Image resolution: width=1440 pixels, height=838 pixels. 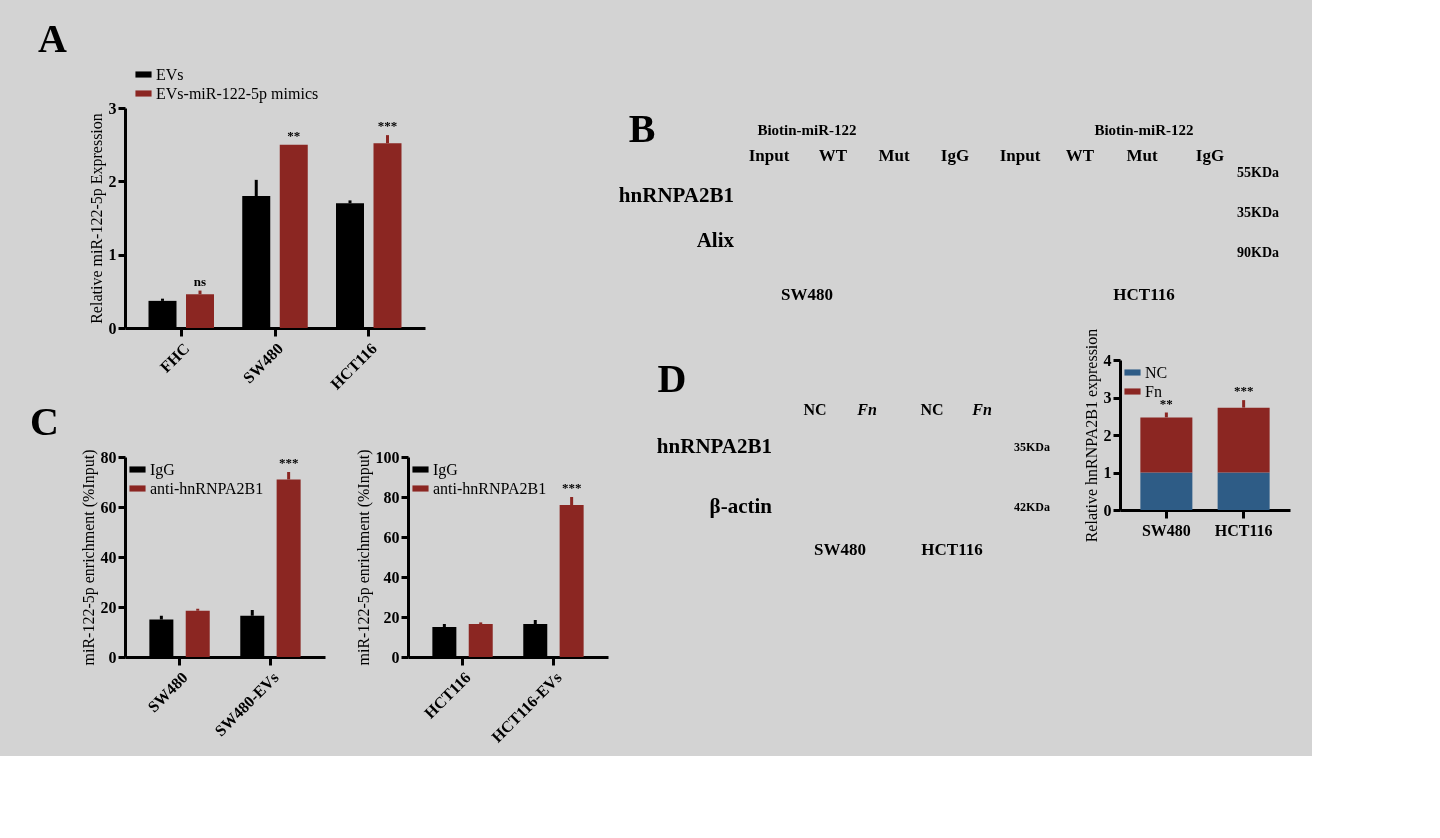 What do you see at coordinates (1258, 252) in the screenshot?
I see `text: 90KDa` at bounding box center [1258, 252].